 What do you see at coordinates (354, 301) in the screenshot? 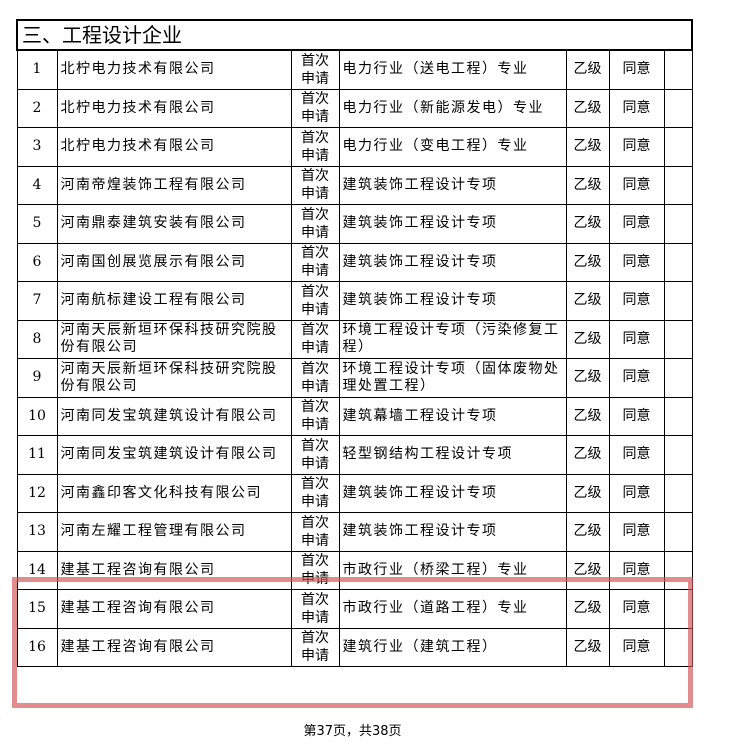
I see `table-row: 7 河南航标建设工程有限公司 首次 申请 建筑装饰工程设计专项 乙级 同意` at bounding box center [354, 301].